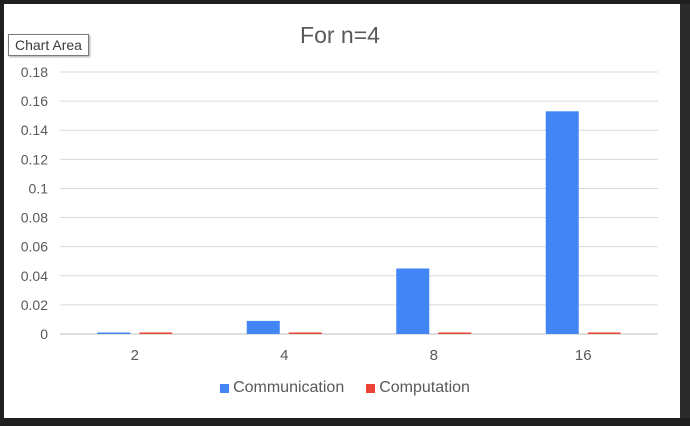 The width and height of the screenshot is (690, 426). Describe the element at coordinates (34, 203) in the screenshot. I see `y-axis-tick-labels: 0 0.02 0.04 0.06 0.08 0.1 0.12 0.14 0.16 0.18` at that location.